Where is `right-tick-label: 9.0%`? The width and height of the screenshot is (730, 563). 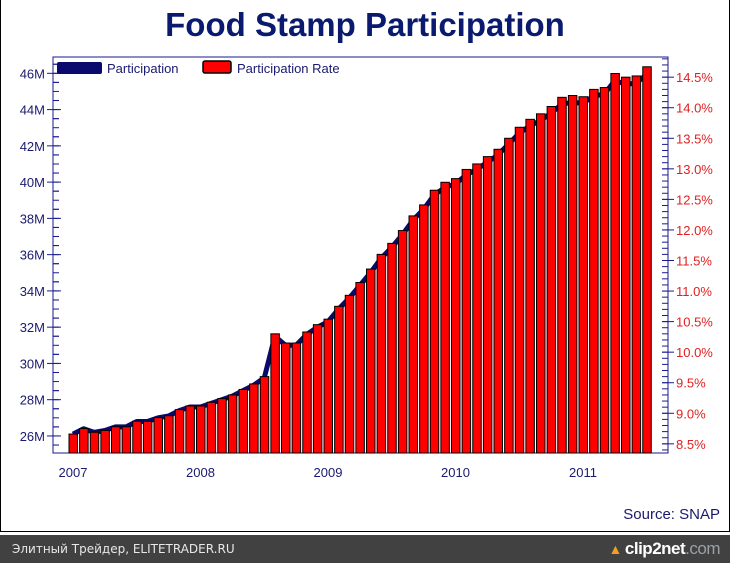 right-tick-label: 9.0% is located at coordinates (691, 413).